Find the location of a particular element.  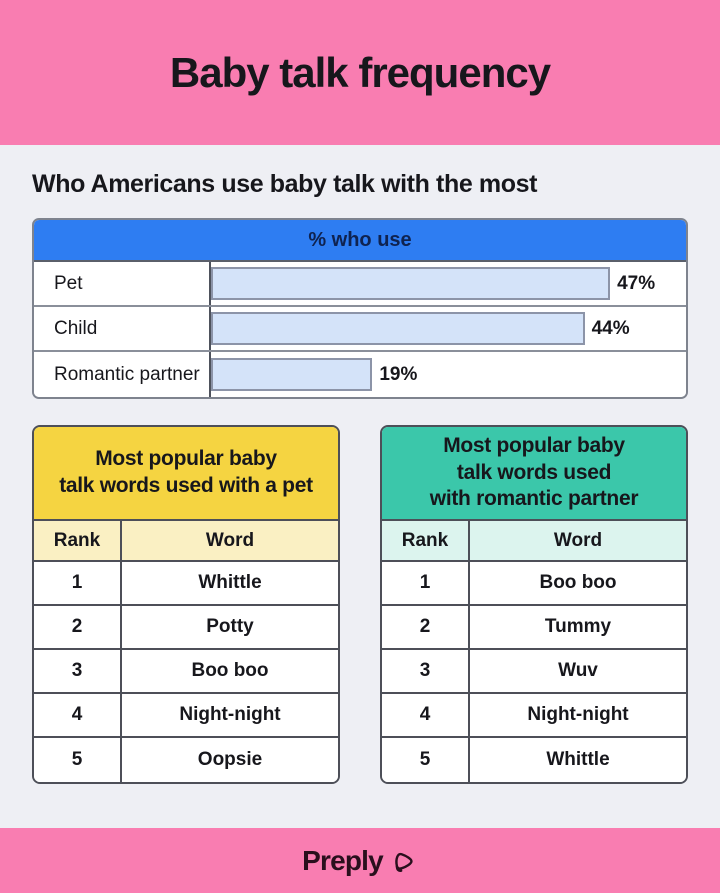

table-row: 5 Oopsie is located at coordinates (186, 760).